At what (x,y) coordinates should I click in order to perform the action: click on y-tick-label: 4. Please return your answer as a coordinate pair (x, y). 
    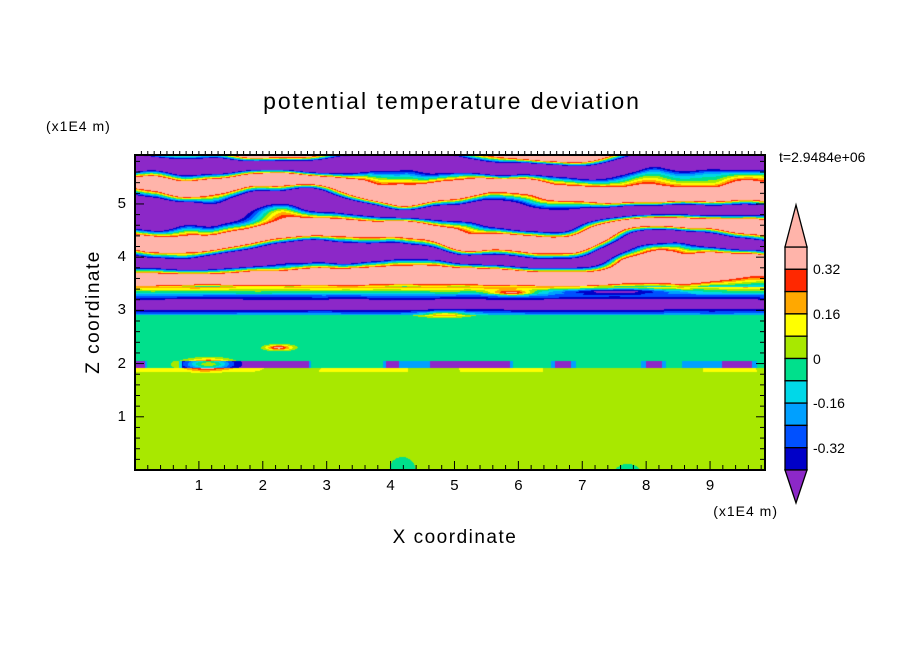
    Looking at the image, I should click on (121, 257).